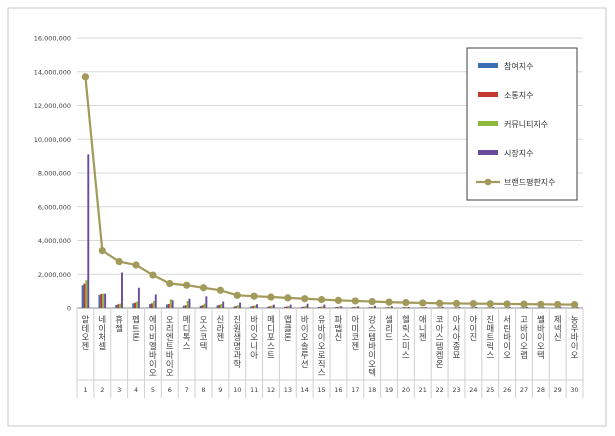  Describe the element at coordinates (526, 124) in the screenshot. I see `legend-label: 커뮤니티지수` at that location.